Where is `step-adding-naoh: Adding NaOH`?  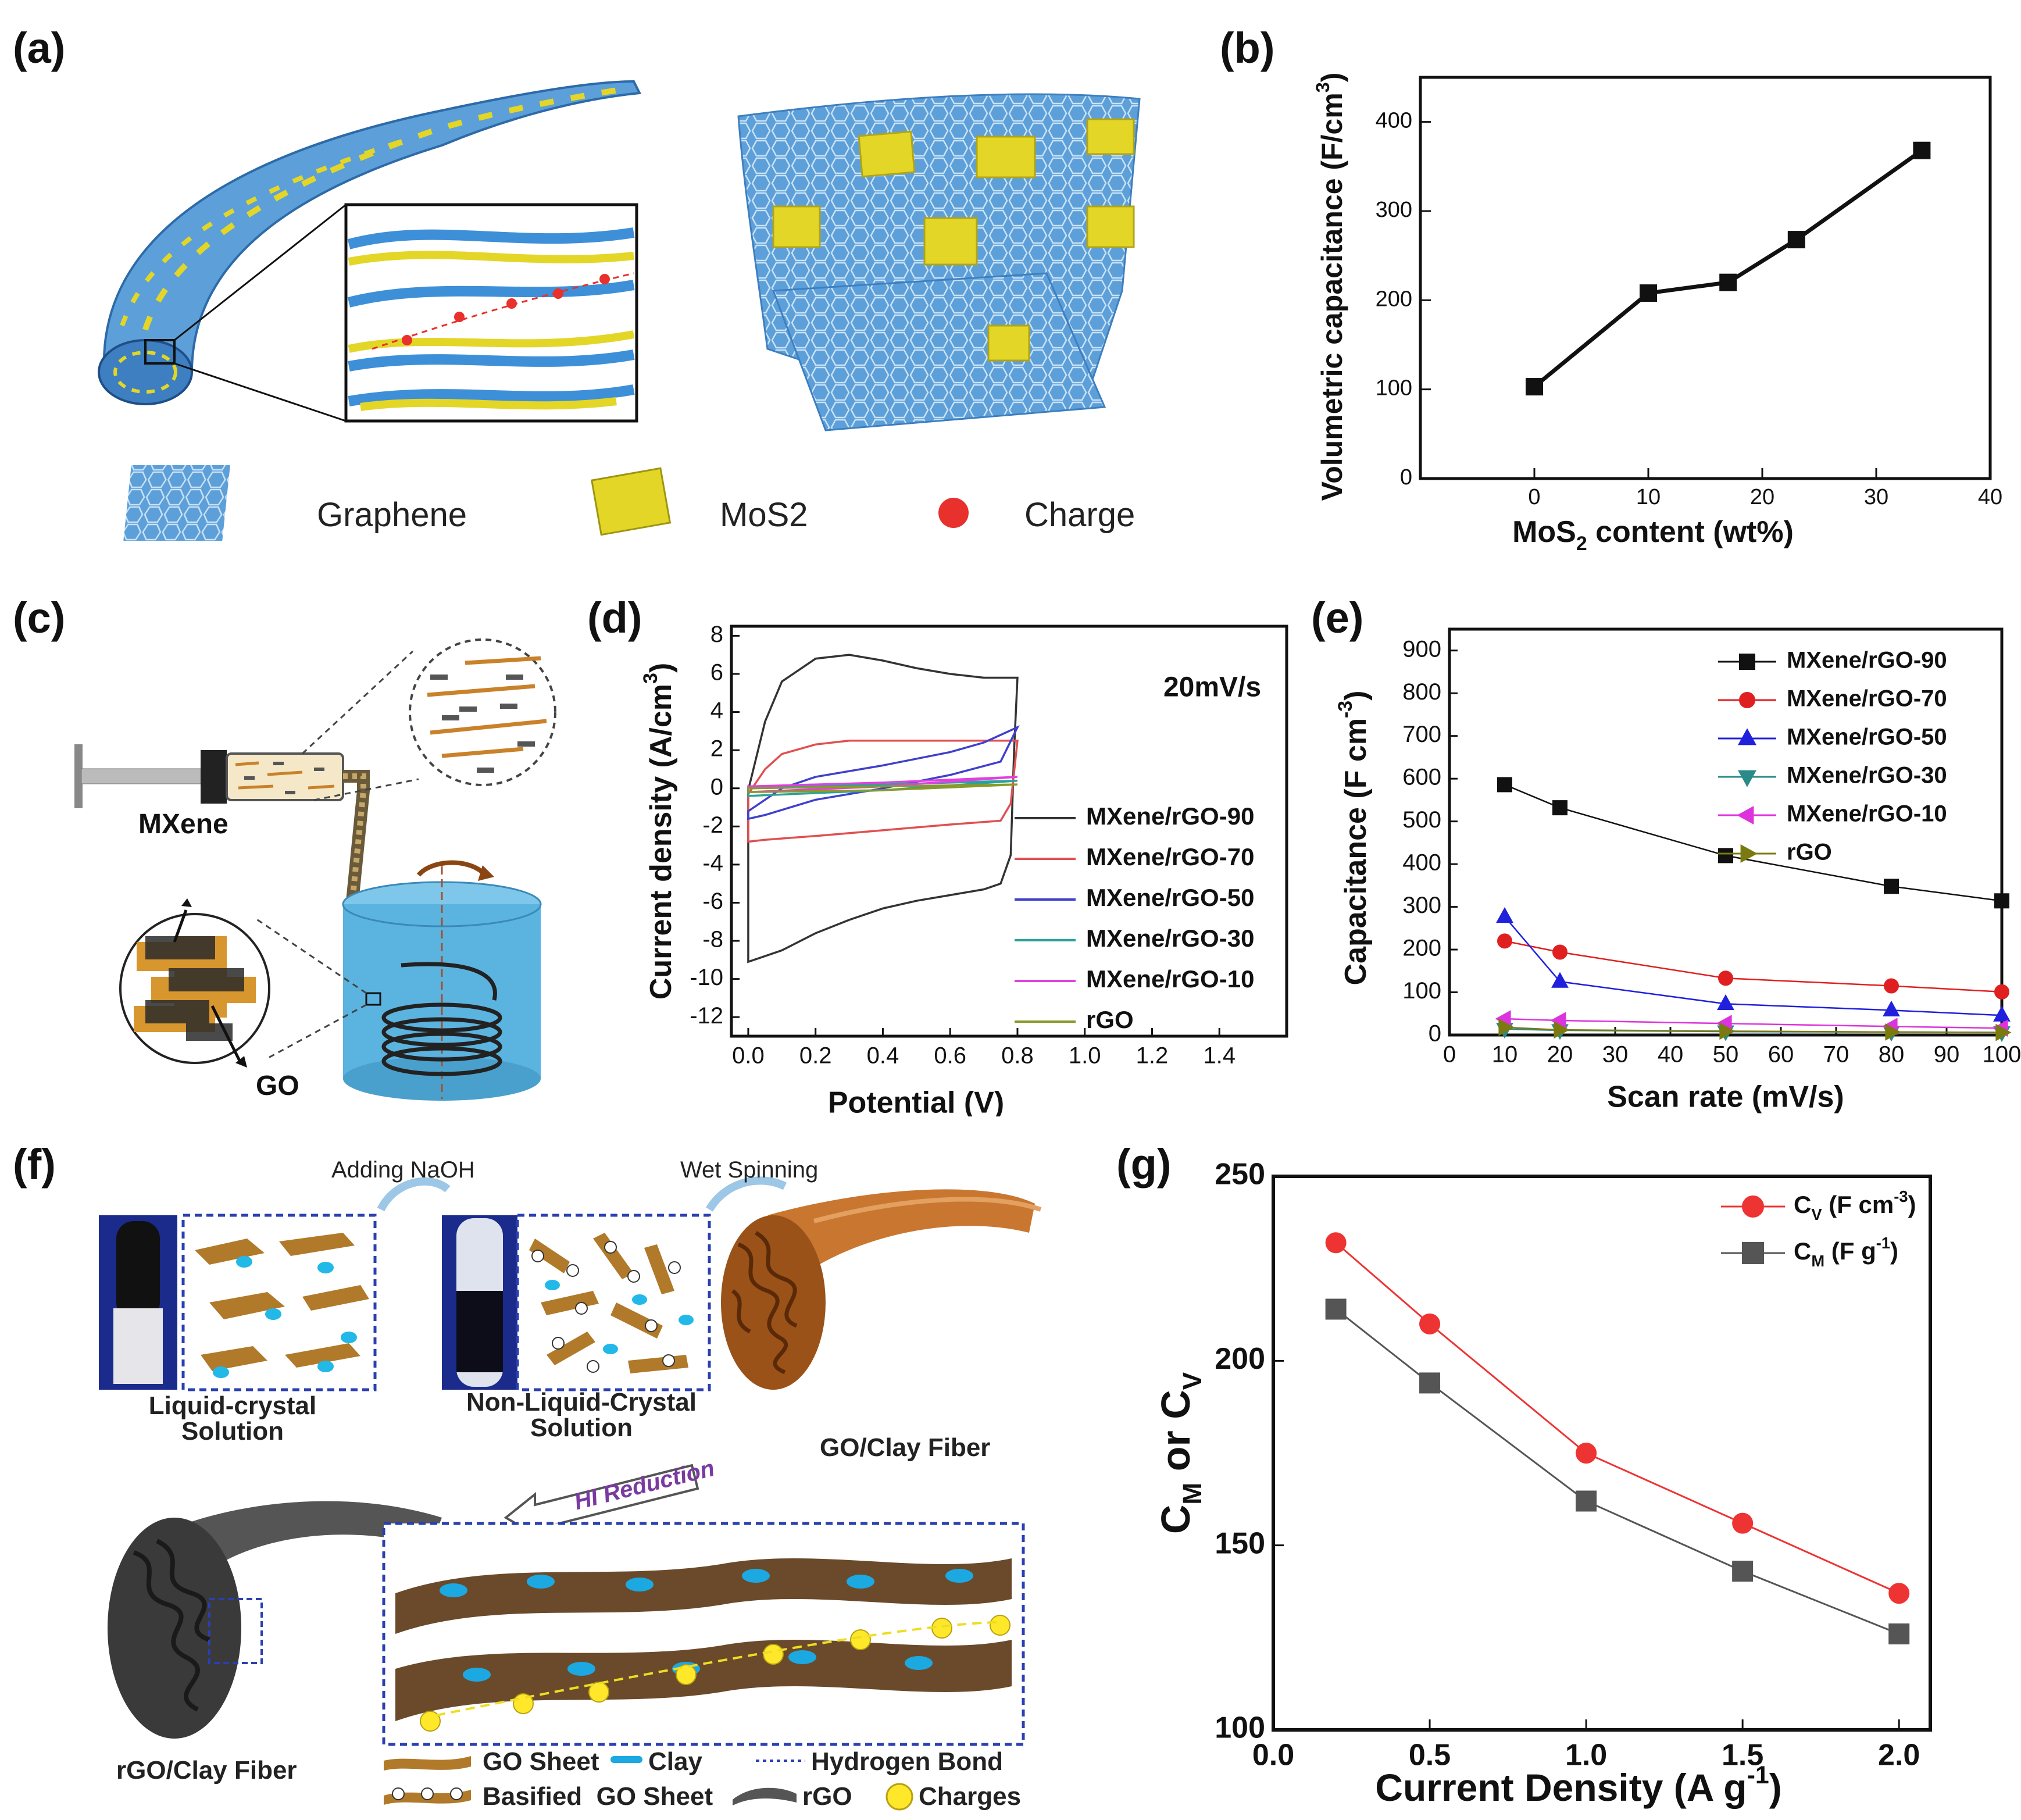
step-adding-naoh: Adding NaOH is located at coordinates (403, 1170).